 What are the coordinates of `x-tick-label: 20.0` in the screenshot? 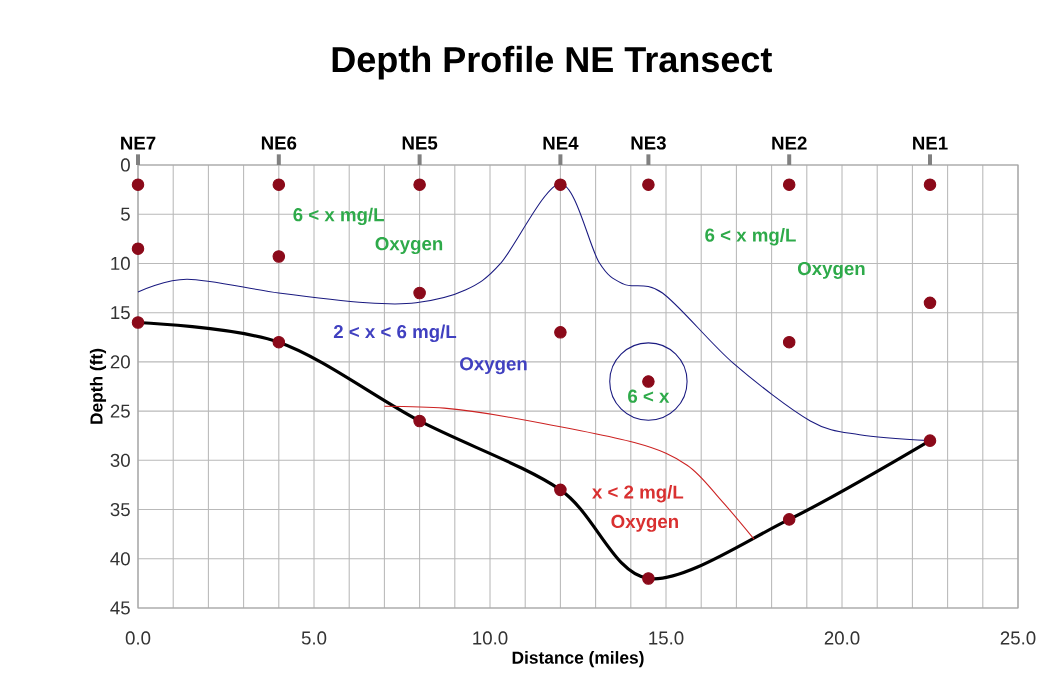 It's located at (842, 638).